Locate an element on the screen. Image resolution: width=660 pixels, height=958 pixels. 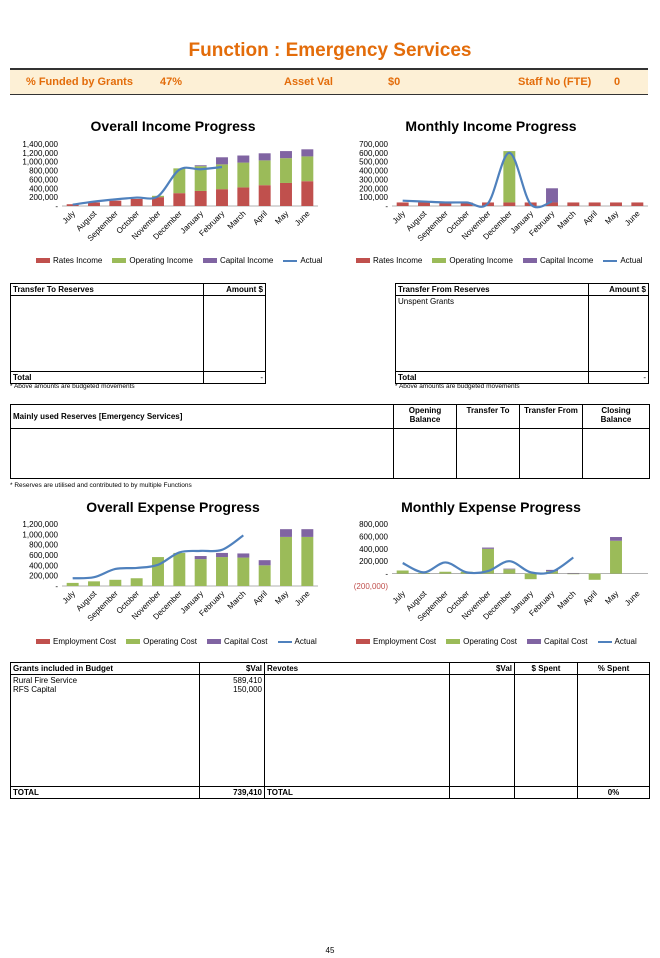
x-tick-label: May is located at coordinates (281, 217).